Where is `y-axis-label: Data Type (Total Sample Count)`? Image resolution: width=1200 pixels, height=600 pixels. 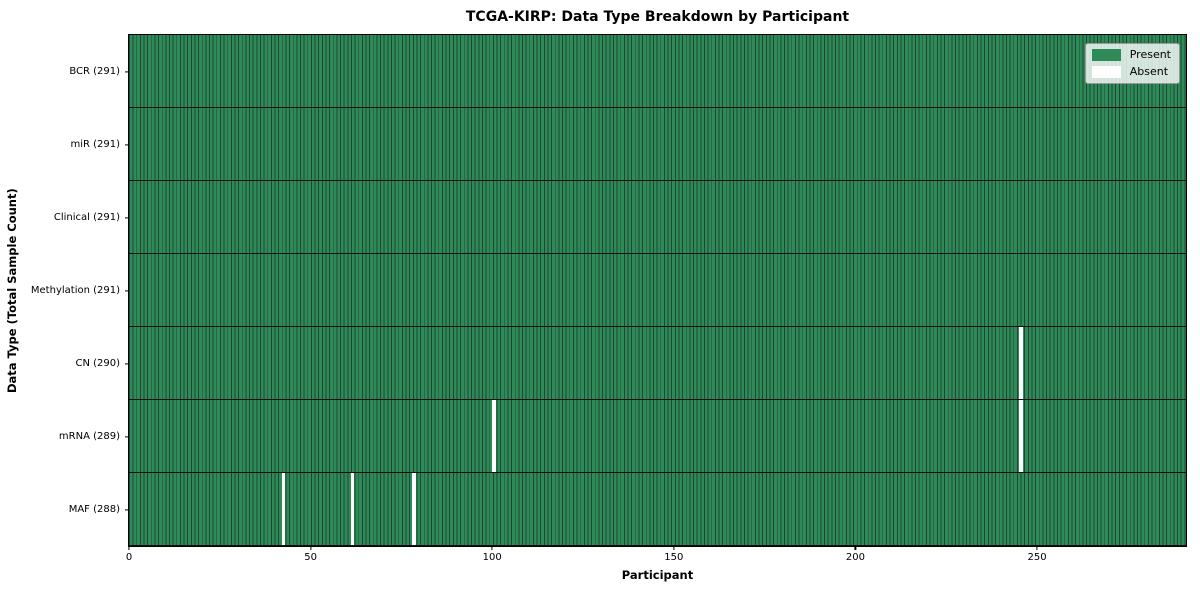
y-axis-label: Data Type (Total Sample Count) is located at coordinates (12, 290).